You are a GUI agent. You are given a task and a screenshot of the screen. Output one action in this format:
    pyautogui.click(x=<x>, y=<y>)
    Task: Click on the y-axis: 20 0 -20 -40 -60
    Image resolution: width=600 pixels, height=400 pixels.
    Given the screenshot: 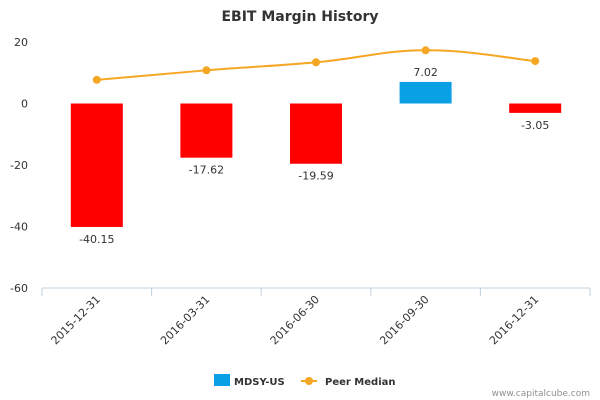 What is the action you would take?
    pyautogui.click(x=19, y=165)
    